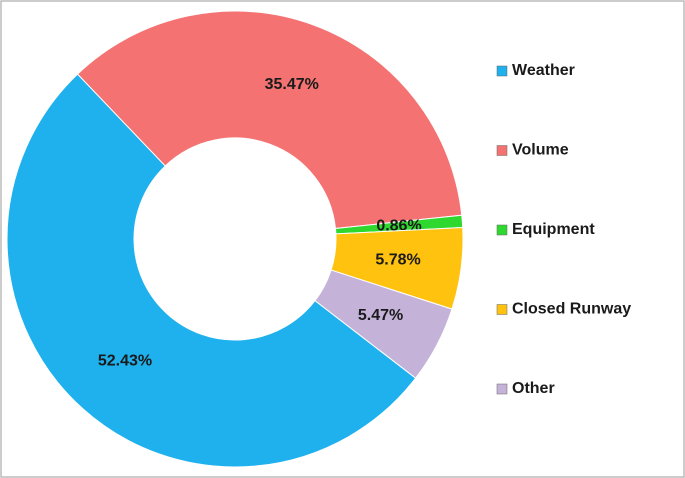 Image resolution: width=685 pixels, height=478 pixels. What do you see at coordinates (125, 361) in the screenshot?
I see `data-label: 52.43%` at bounding box center [125, 361].